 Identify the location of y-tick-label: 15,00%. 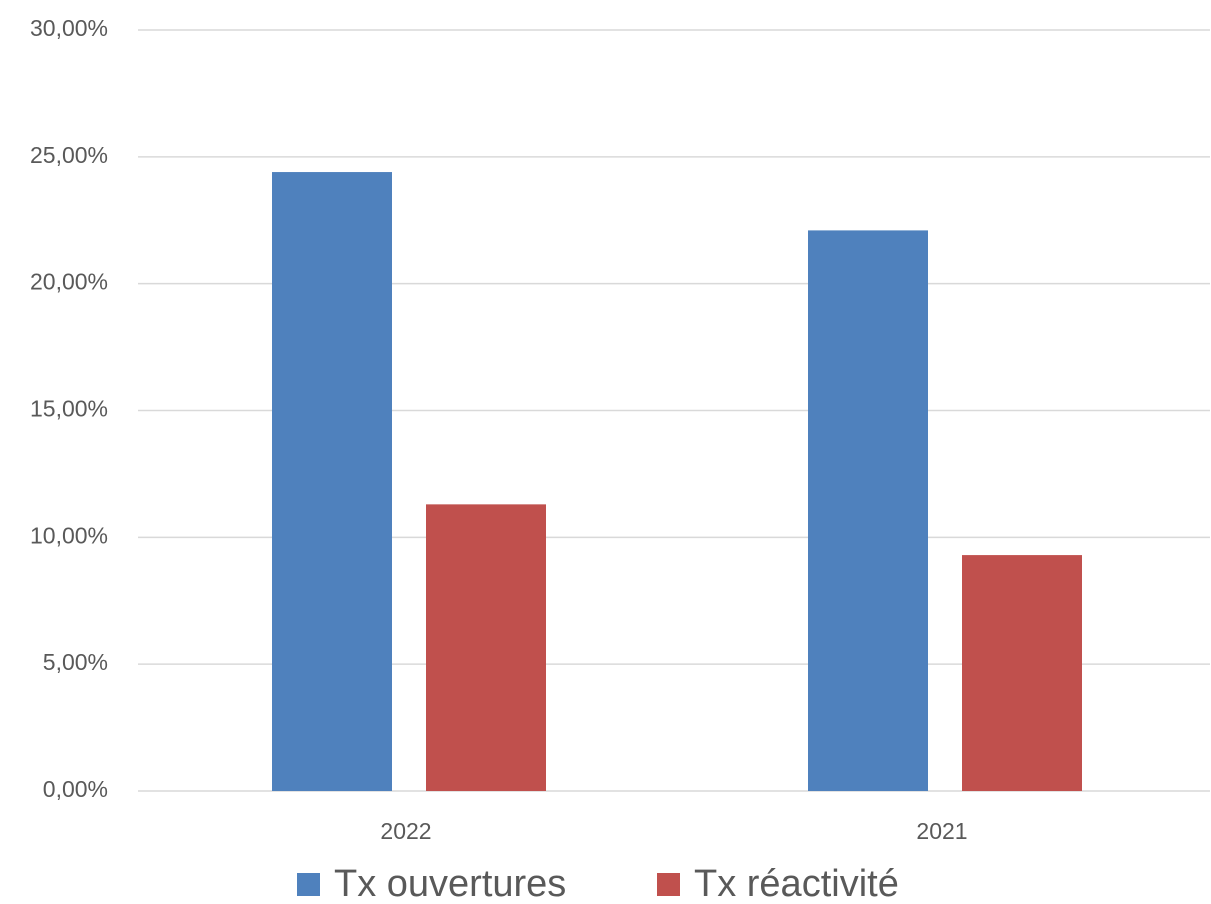
(69, 409).